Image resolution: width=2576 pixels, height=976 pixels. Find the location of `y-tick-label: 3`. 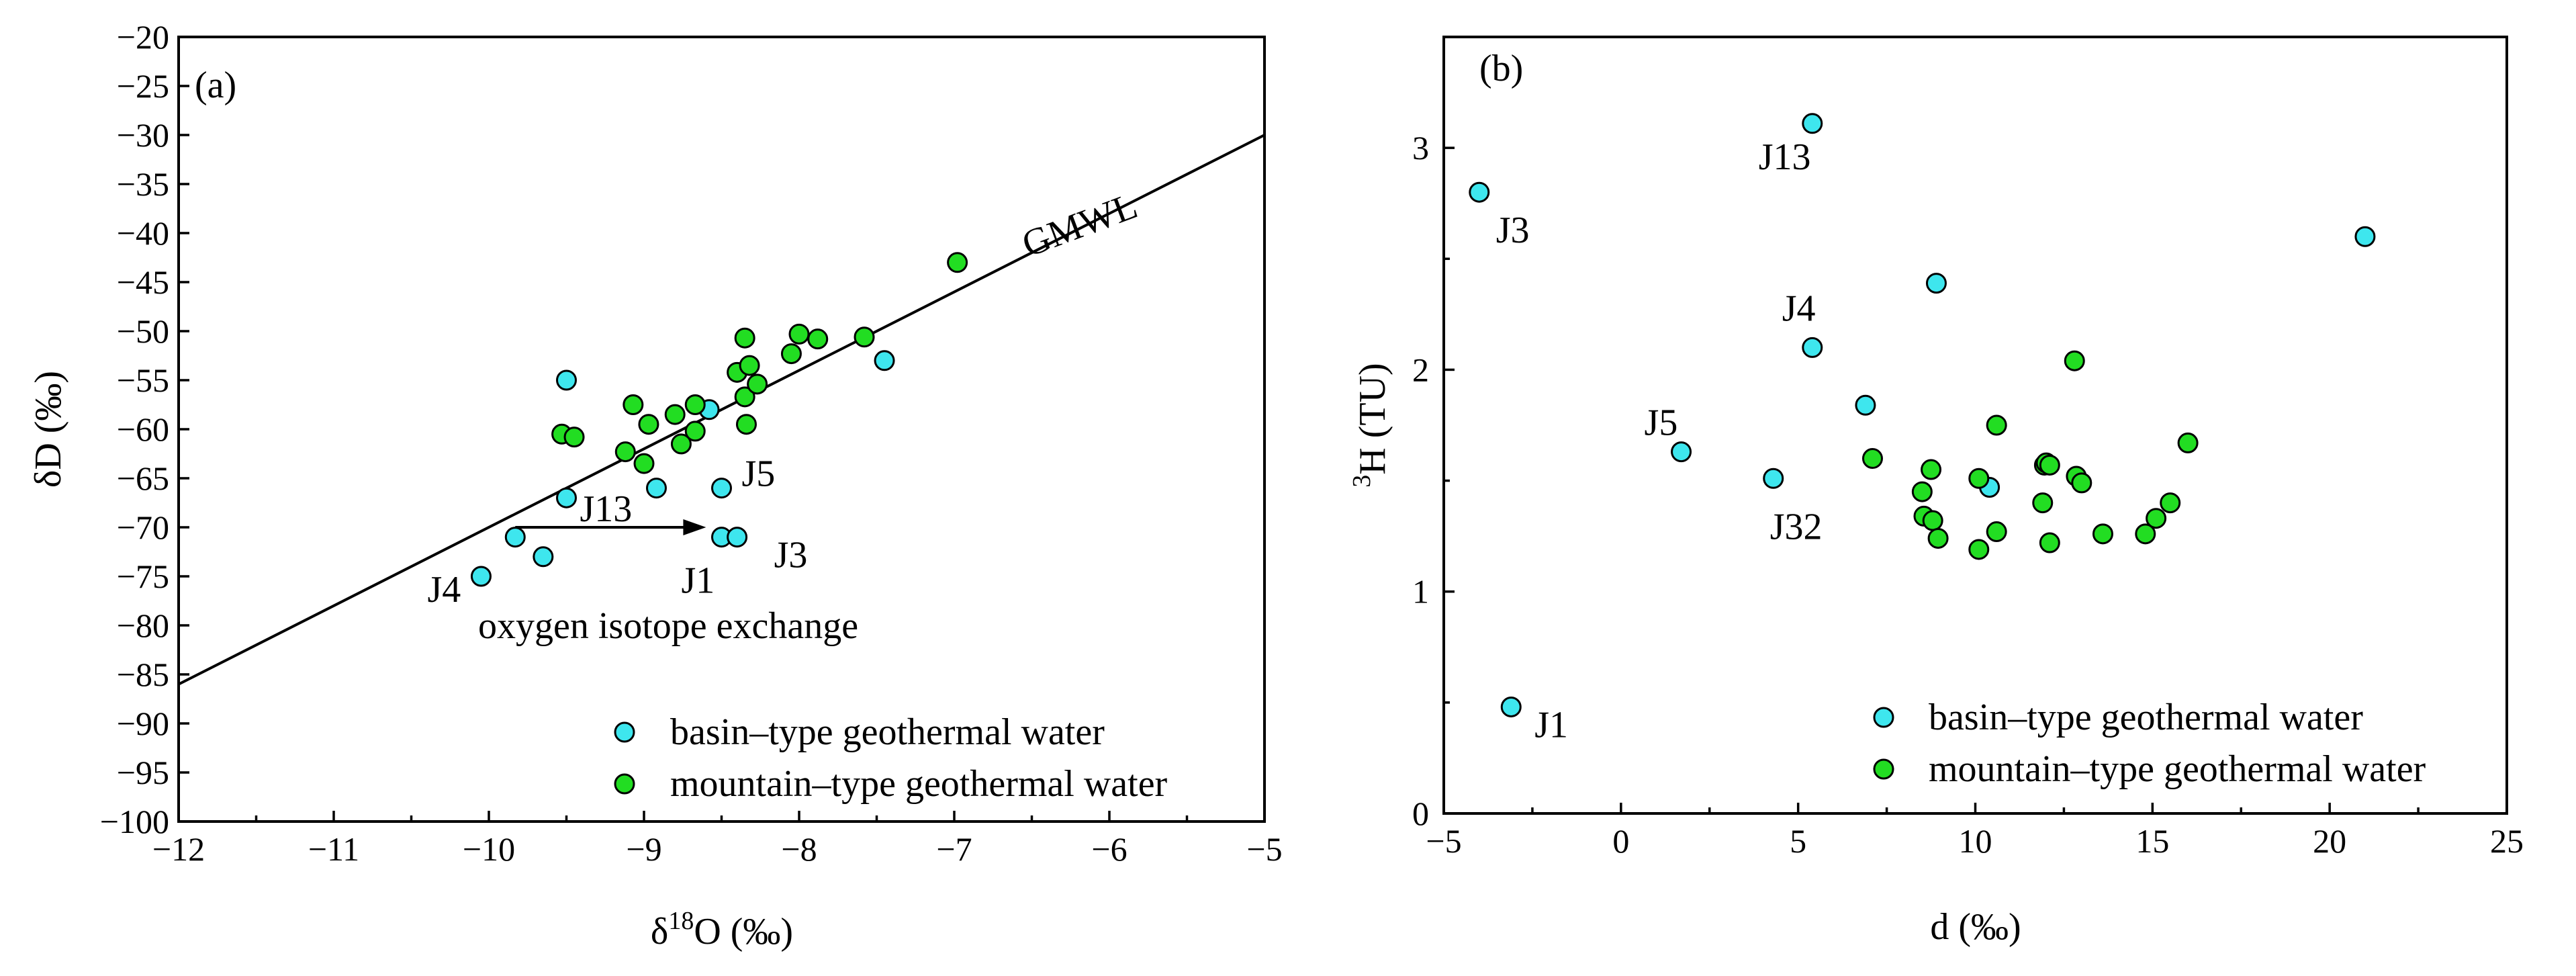

y-tick-label: 3 is located at coordinates (1420, 148).